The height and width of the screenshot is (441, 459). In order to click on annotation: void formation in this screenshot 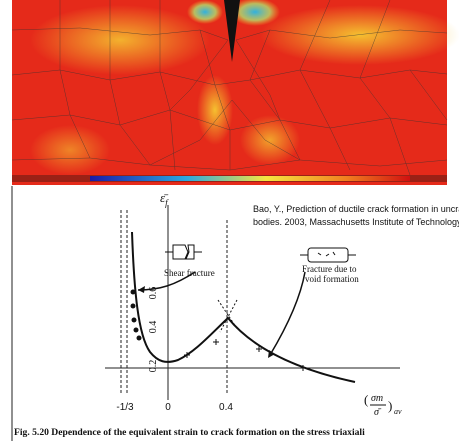, I will do `click(332, 279)`.